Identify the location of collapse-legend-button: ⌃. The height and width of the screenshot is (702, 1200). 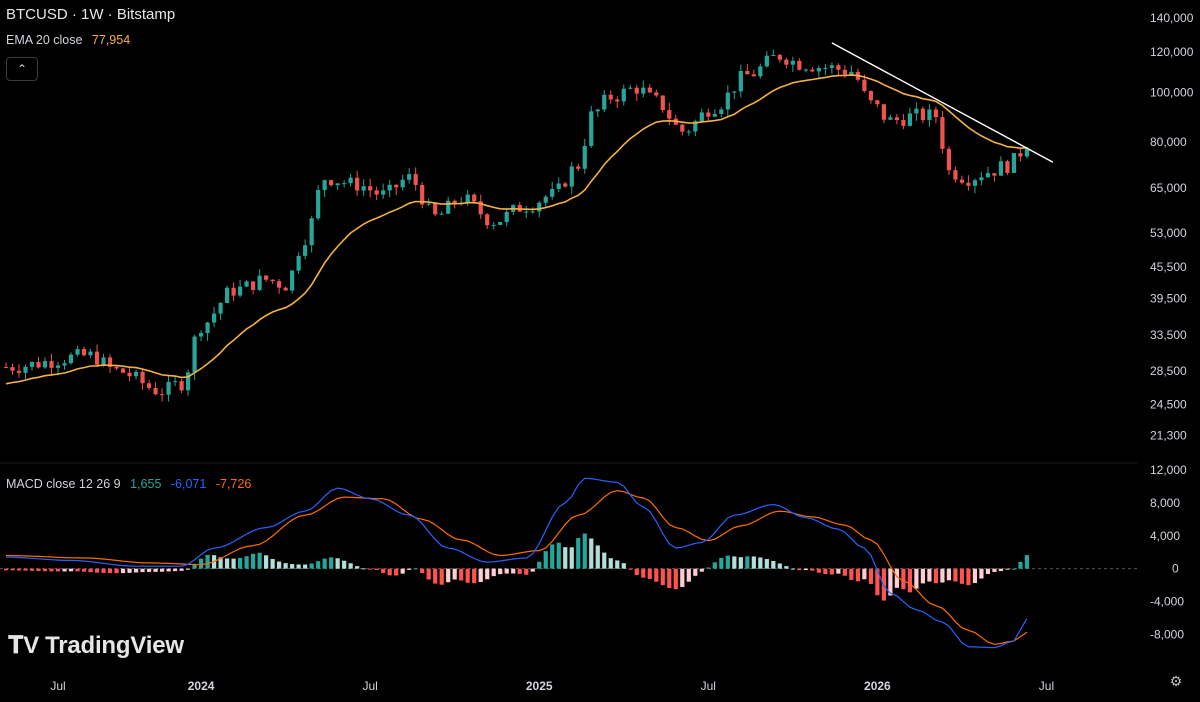
(22, 69).